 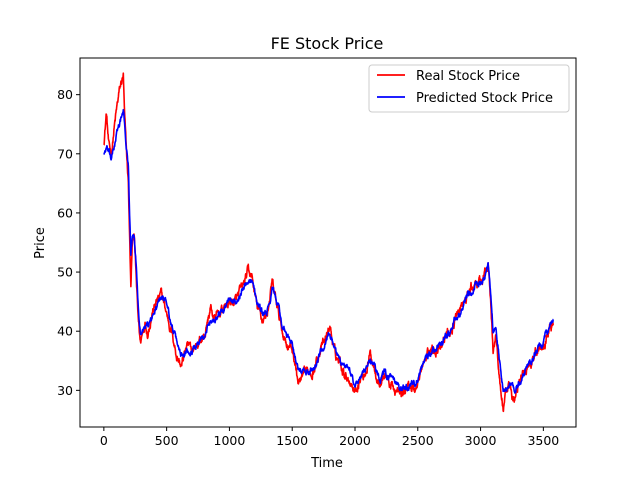 I want to click on legend-box, so click(x=469, y=88).